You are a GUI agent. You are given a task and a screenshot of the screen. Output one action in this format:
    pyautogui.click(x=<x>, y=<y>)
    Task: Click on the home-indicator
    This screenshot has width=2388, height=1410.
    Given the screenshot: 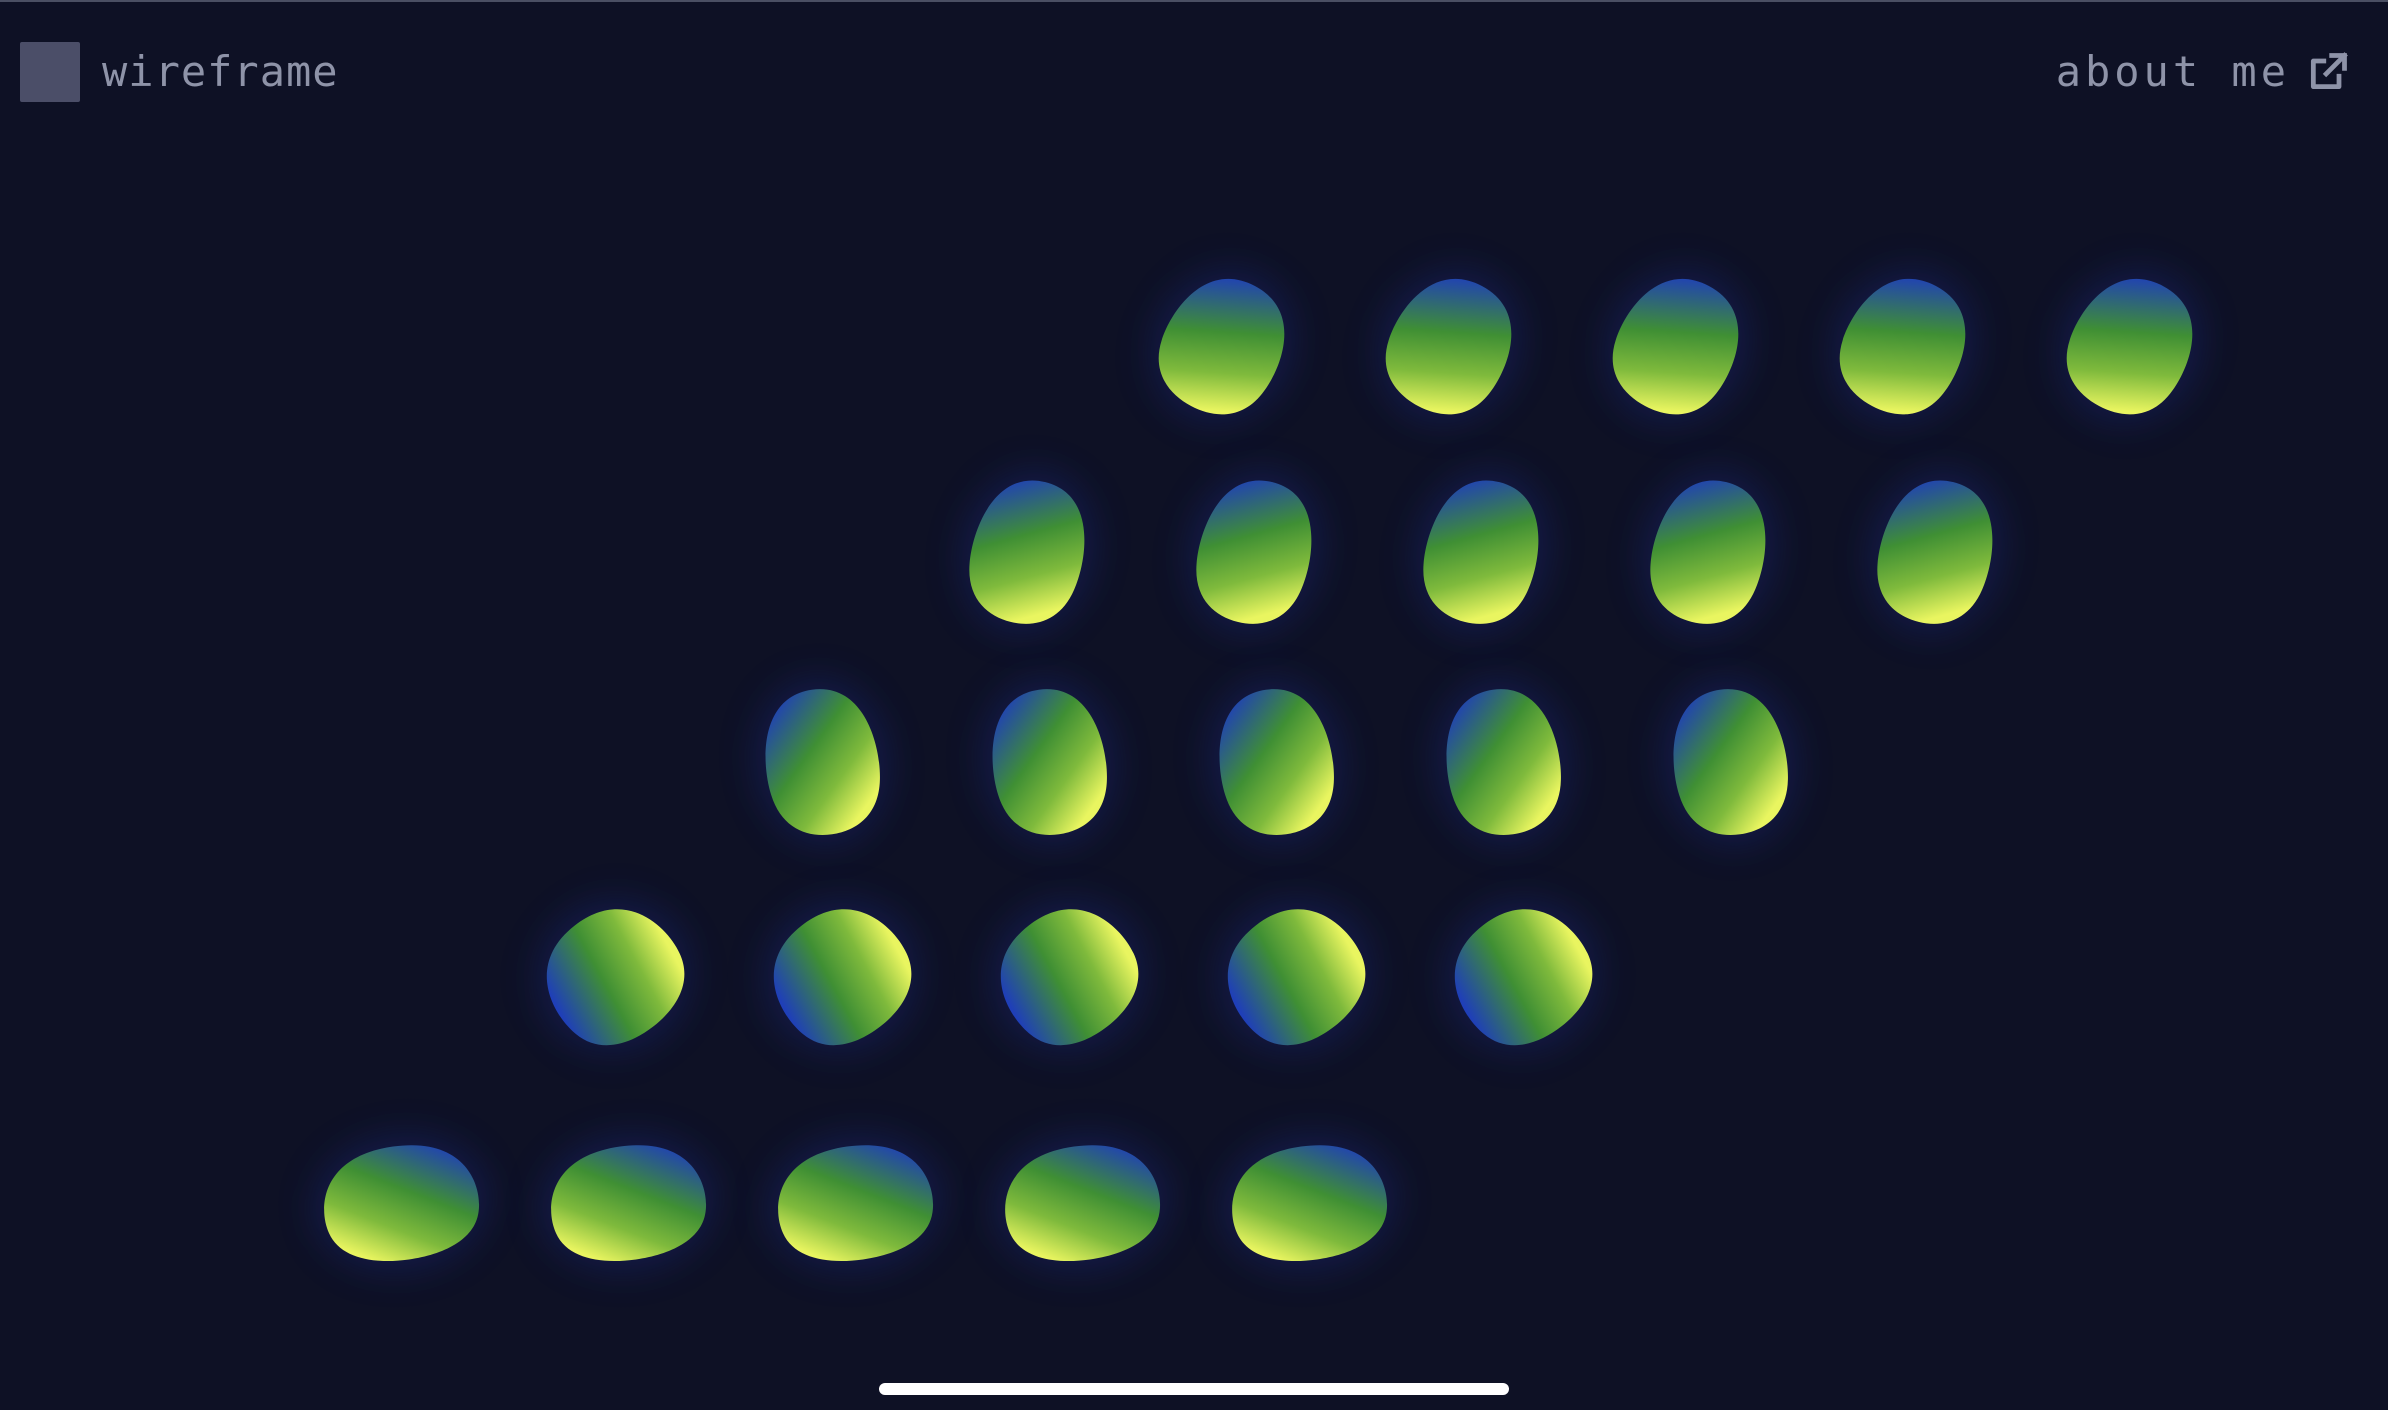 What is the action you would take?
    pyautogui.click(x=1194, y=1389)
    